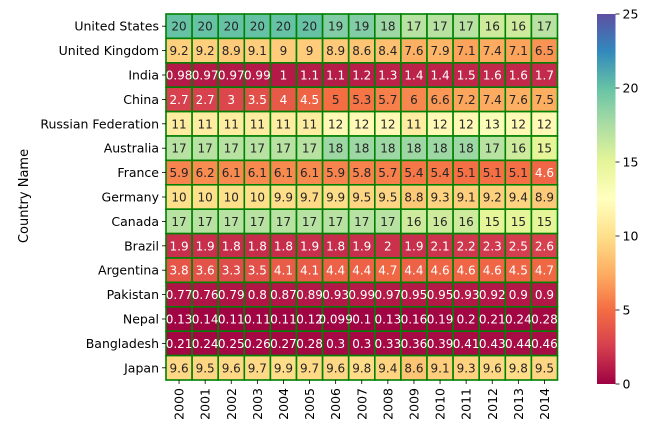 The width and height of the screenshot is (648, 445). I want to click on y-tick-label: Argentina, so click(128, 270).